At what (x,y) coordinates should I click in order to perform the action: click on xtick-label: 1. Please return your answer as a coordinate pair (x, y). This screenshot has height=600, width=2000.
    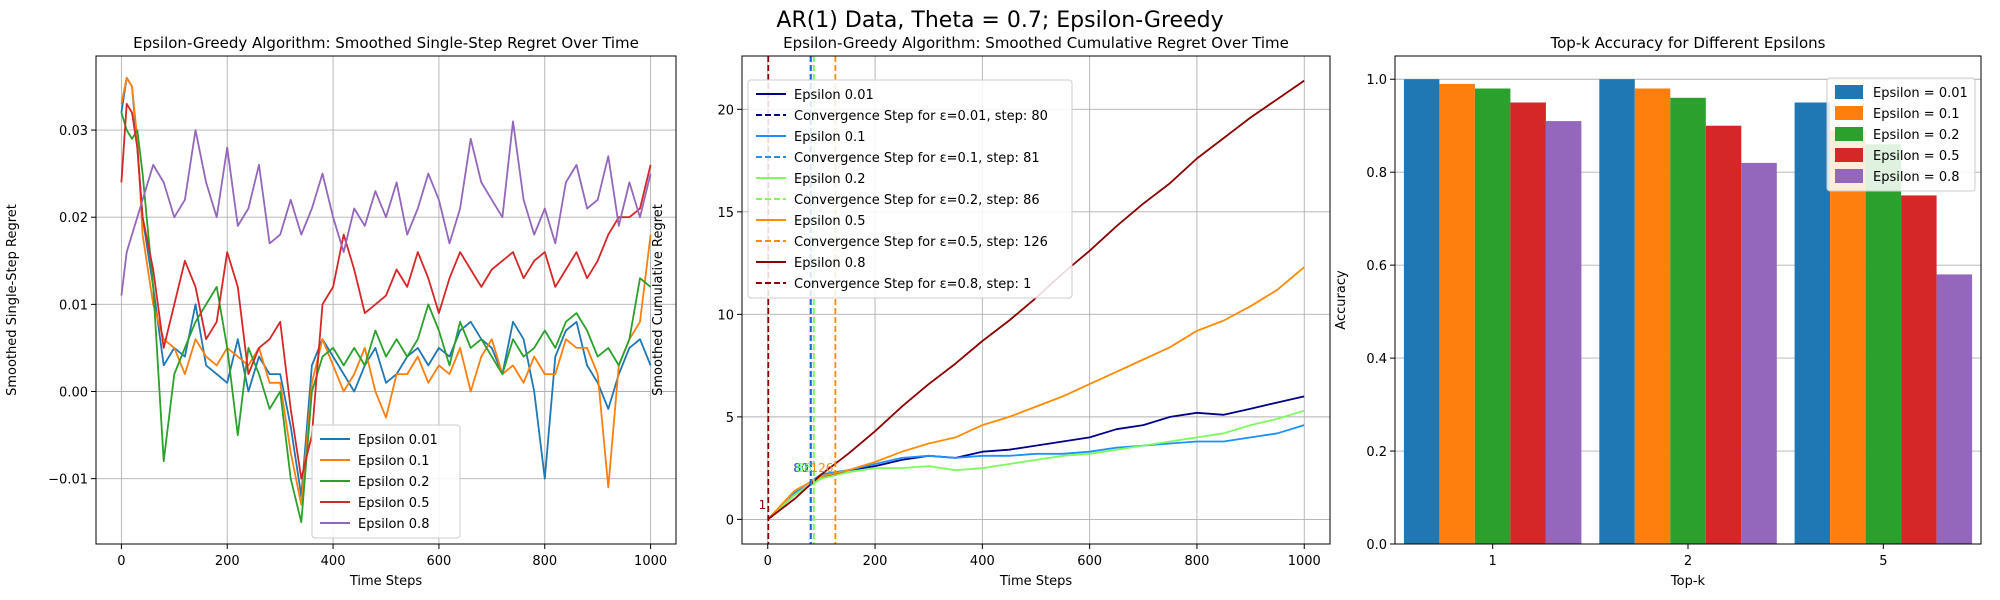
    Looking at the image, I should click on (1493, 561).